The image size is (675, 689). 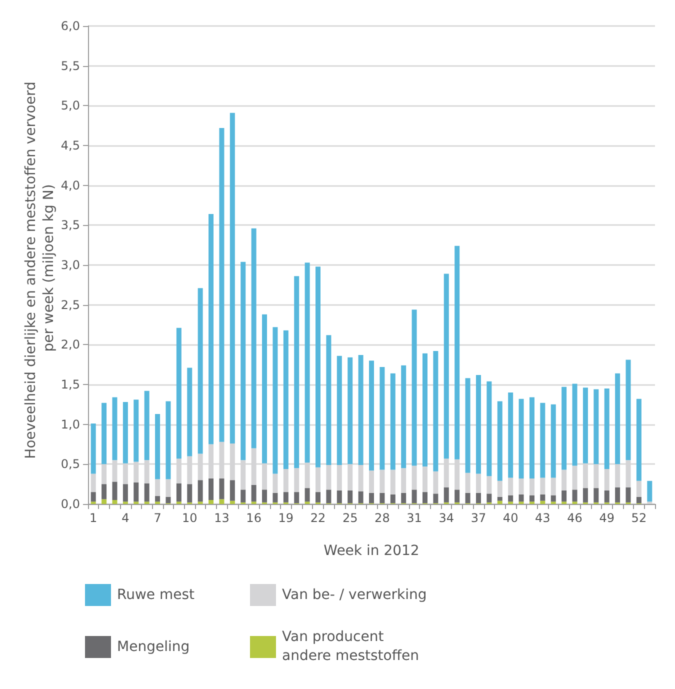 I want to click on y-tick-label: 4,5, so click(x=70, y=145).